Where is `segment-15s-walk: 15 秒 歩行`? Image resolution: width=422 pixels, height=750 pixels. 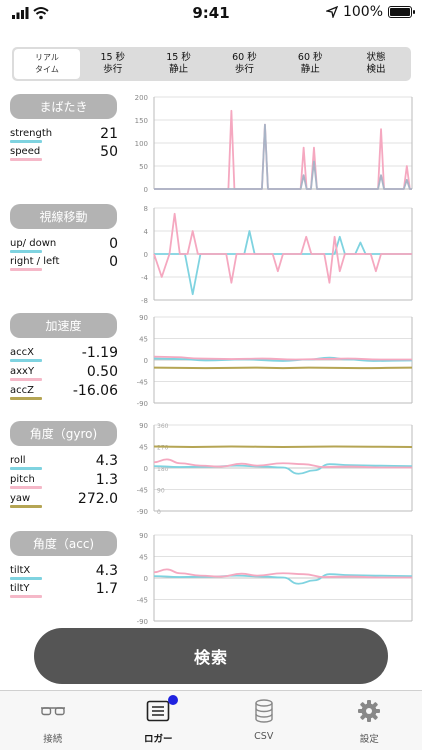 segment-15s-walk: 15 秒 歩行 is located at coordinates (113, 63).